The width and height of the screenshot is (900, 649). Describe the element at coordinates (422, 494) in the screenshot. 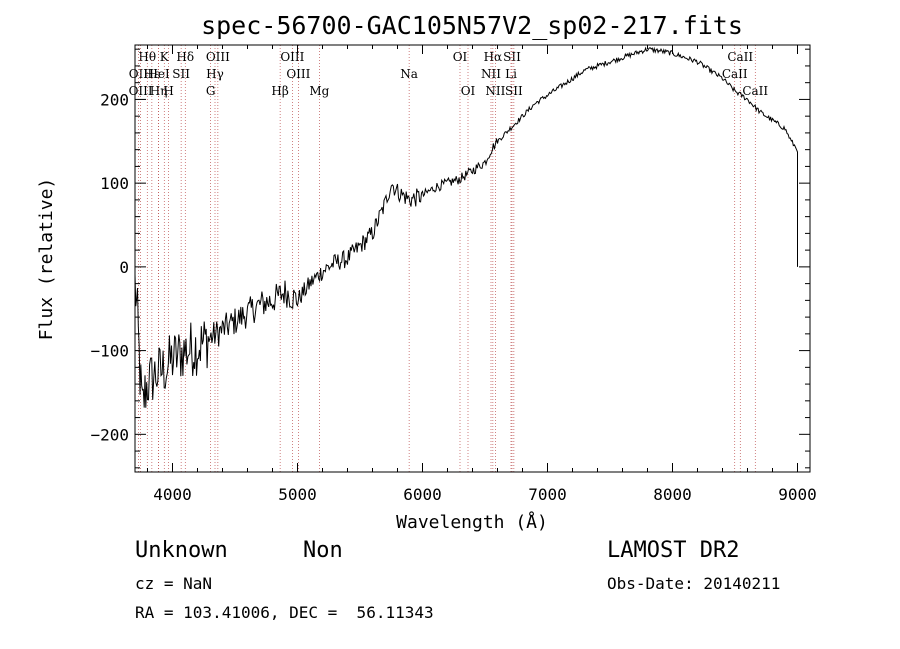

I see `x-tick-label: 6000` at that location.